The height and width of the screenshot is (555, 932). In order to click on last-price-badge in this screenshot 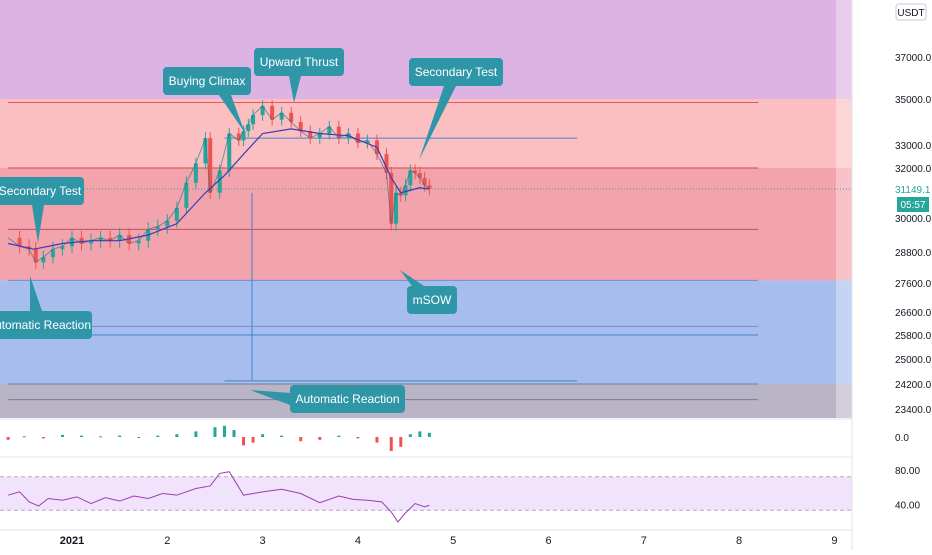, I will do `click(909, 189)`.